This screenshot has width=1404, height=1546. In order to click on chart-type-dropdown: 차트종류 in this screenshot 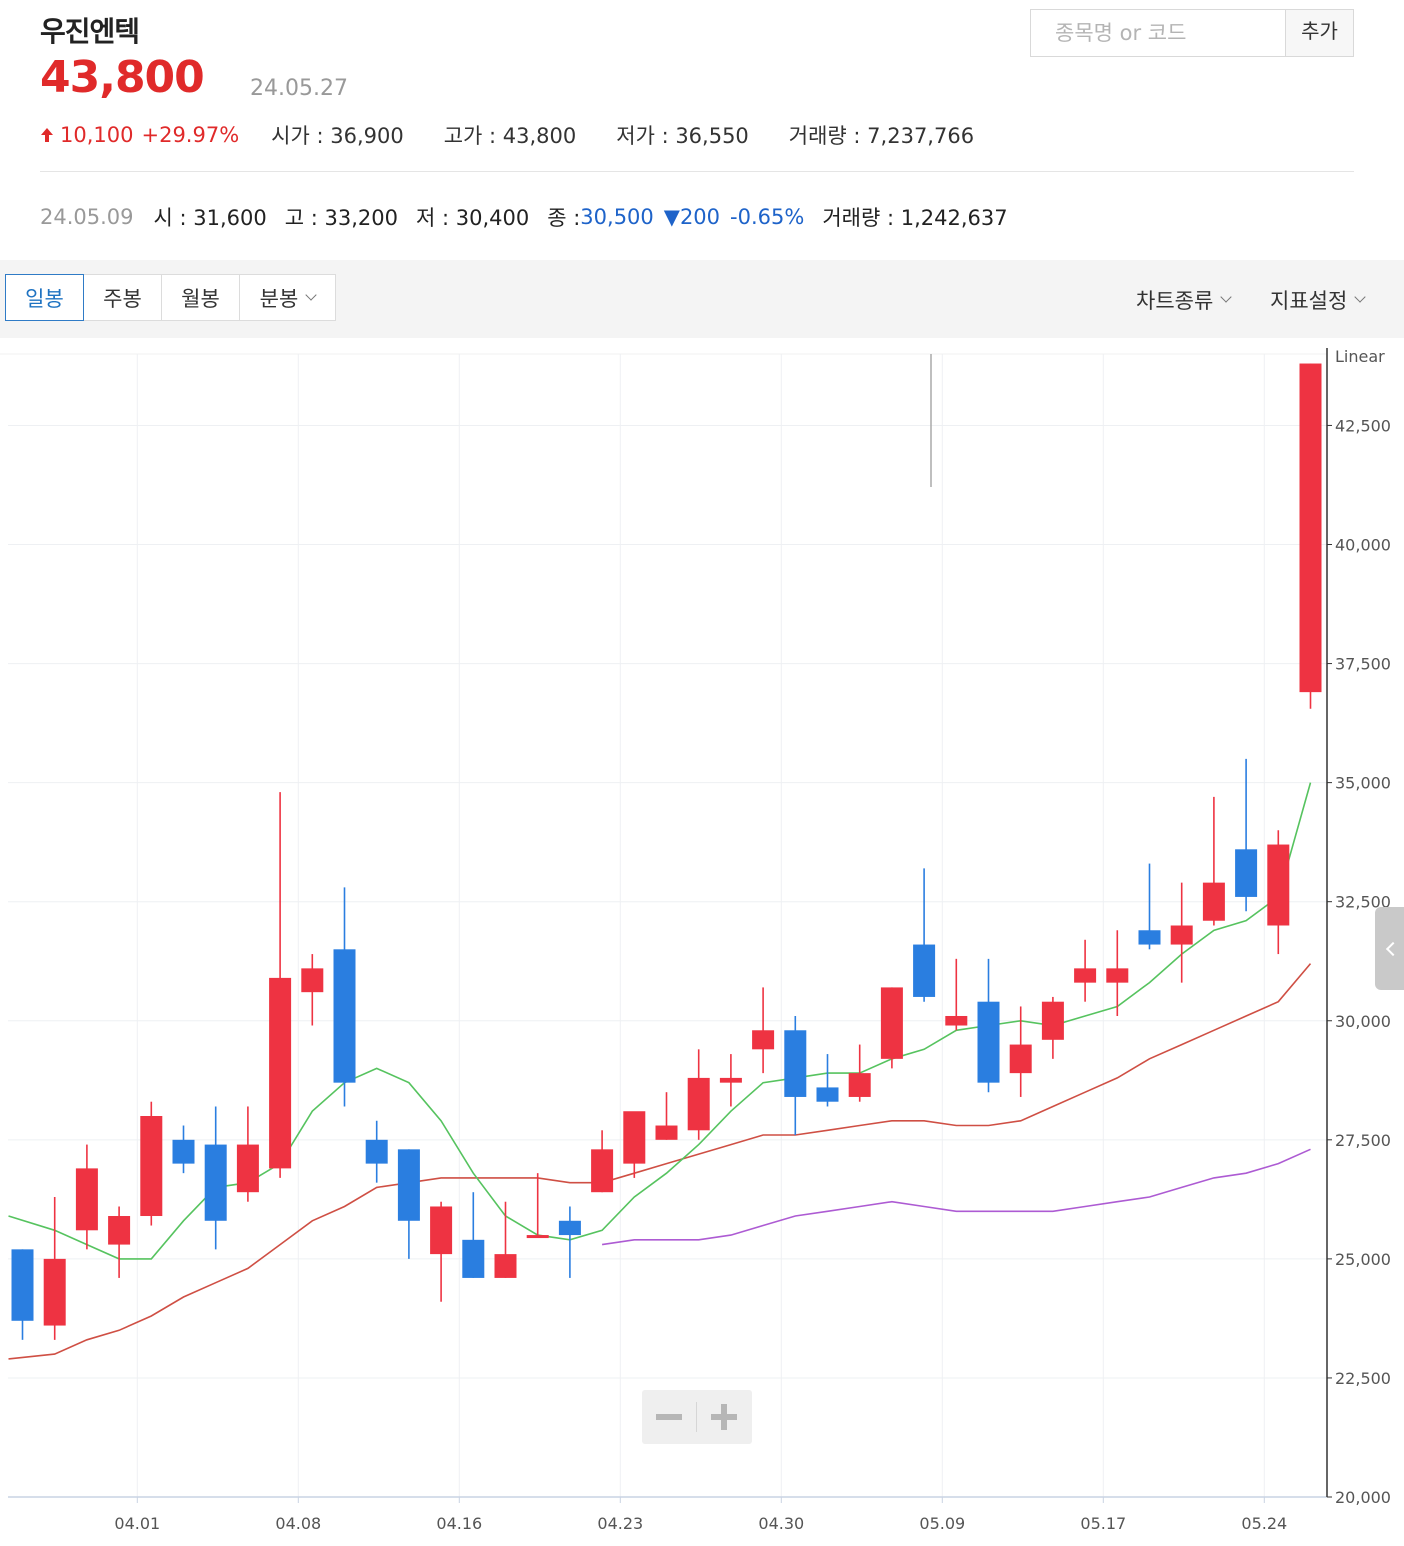, I will do `click(1184, 300)`.